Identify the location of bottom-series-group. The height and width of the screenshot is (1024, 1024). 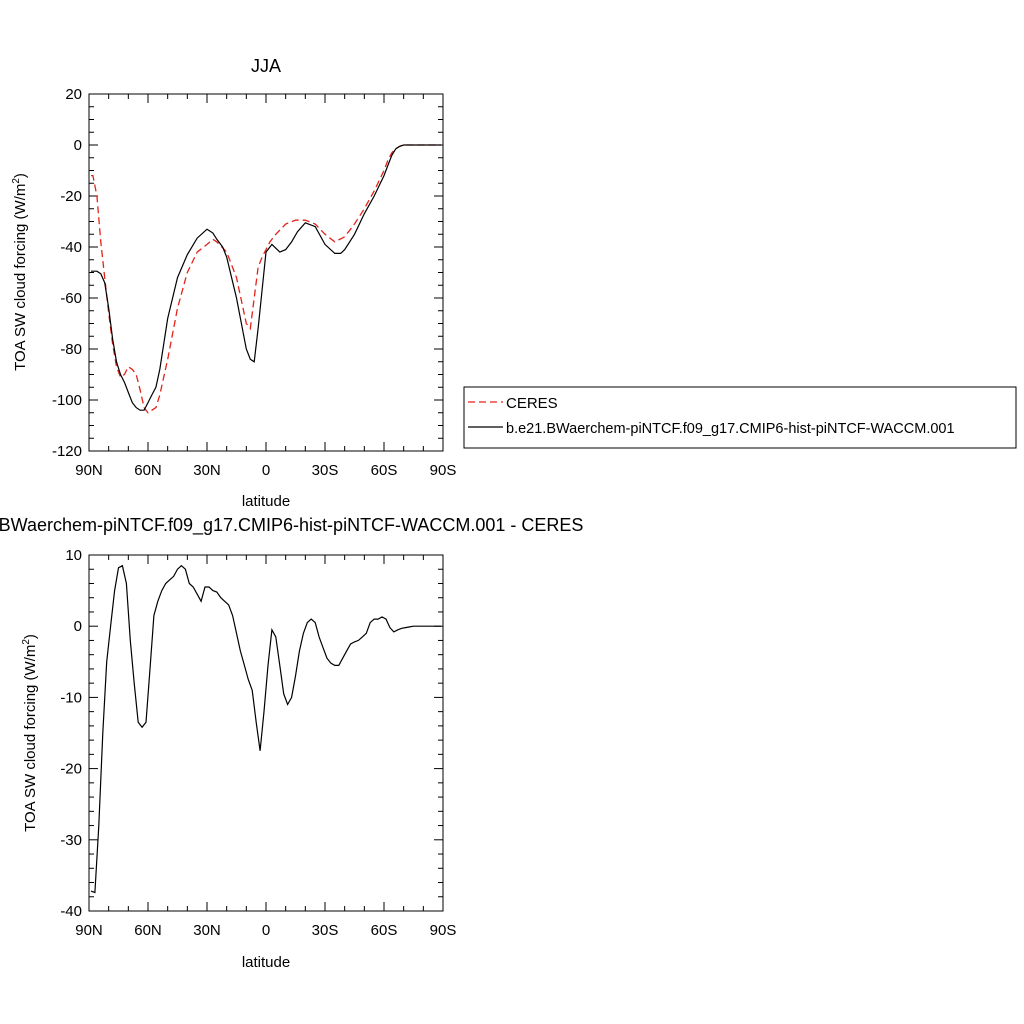
(265, 729).